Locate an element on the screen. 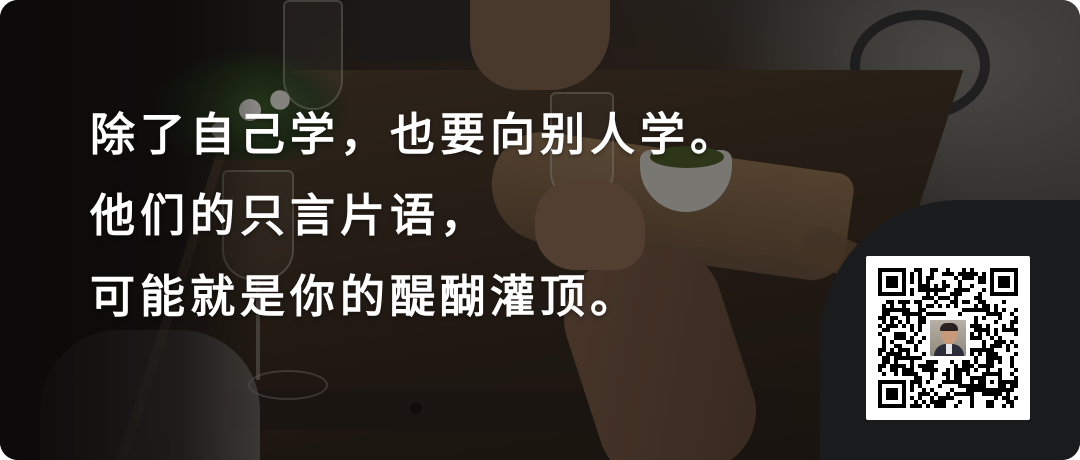 The height and width of the screenshot is (460, 1080). qr-code-icon is located at coordinates (948, 338).